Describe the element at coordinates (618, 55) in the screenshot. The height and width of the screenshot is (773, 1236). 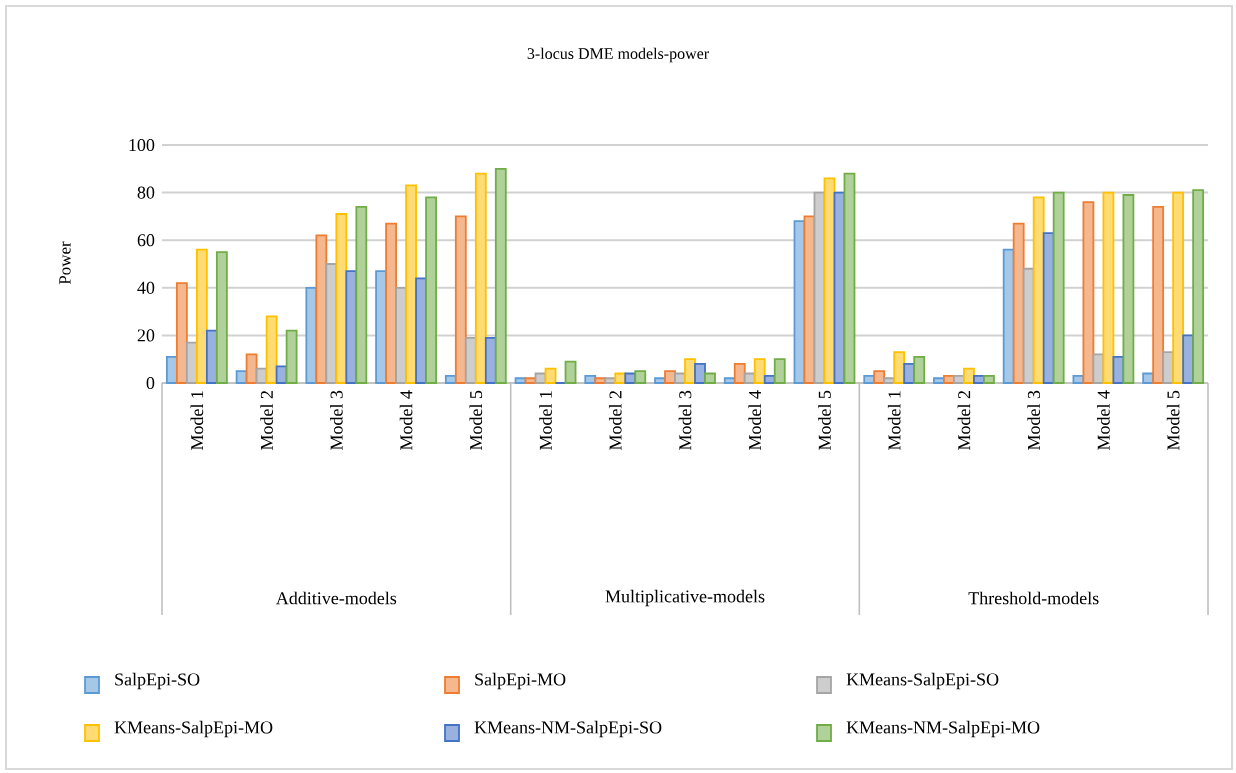
I see `chart-title: 3-locus DME models-power` at that location.